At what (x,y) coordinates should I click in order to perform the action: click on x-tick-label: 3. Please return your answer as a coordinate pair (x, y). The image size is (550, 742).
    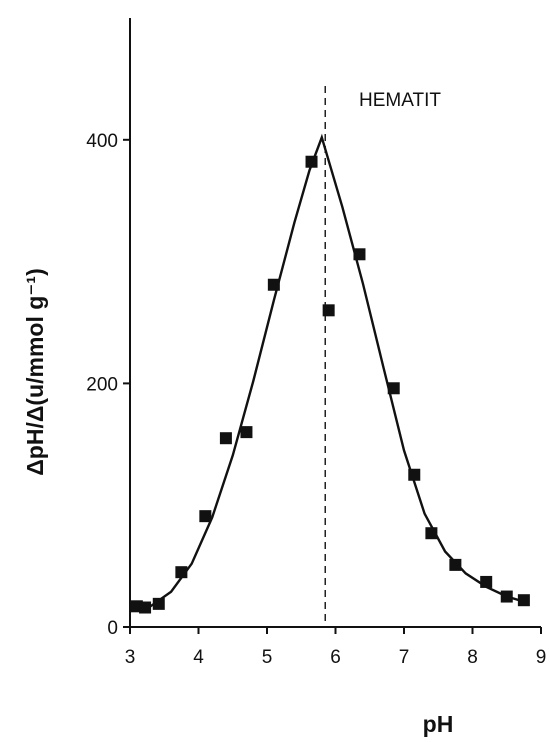
    Looking at the image, I should click on (130, 657).